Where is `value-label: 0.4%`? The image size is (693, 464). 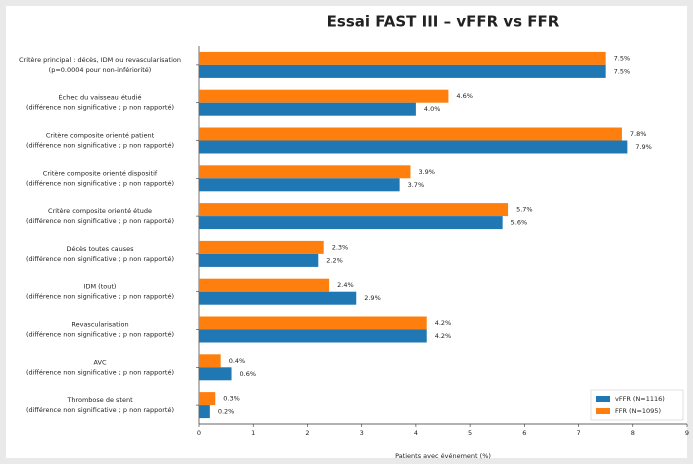
value-label: 0.4% is located at coordinates (237, 361).